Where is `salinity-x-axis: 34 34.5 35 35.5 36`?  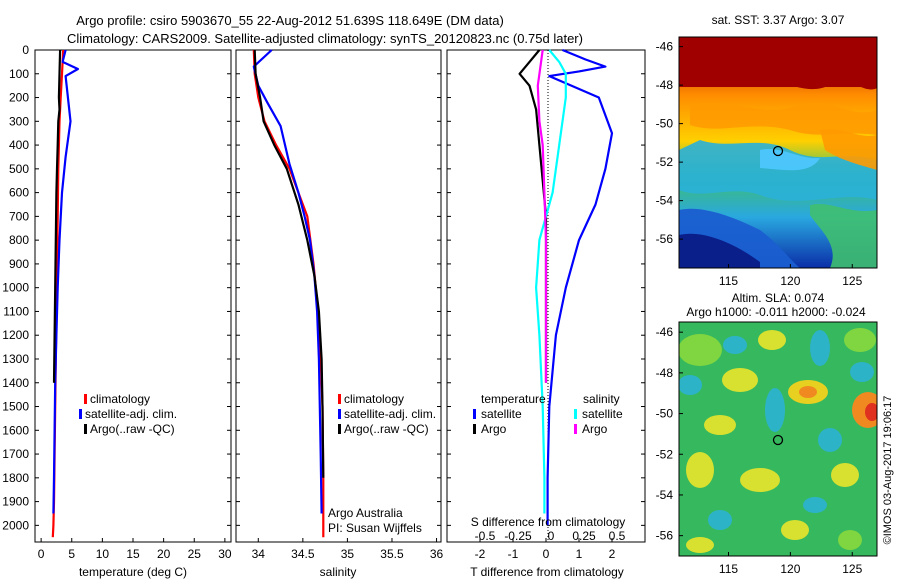
salinity-x-axis: 34 34.5 35 35.5 36 is located at coordinates (348, 549).